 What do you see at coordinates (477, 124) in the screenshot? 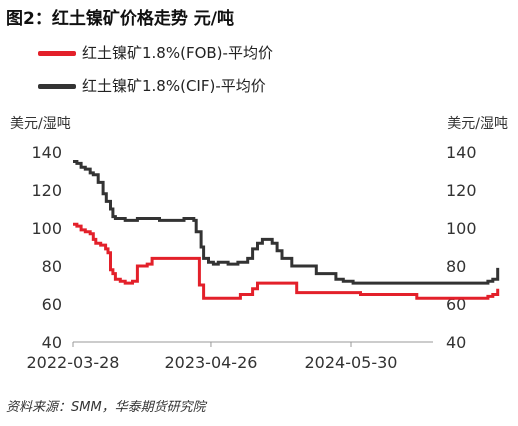
I see `right-axis-unit: 美元/湿吨` at bounding box center [477, 124].